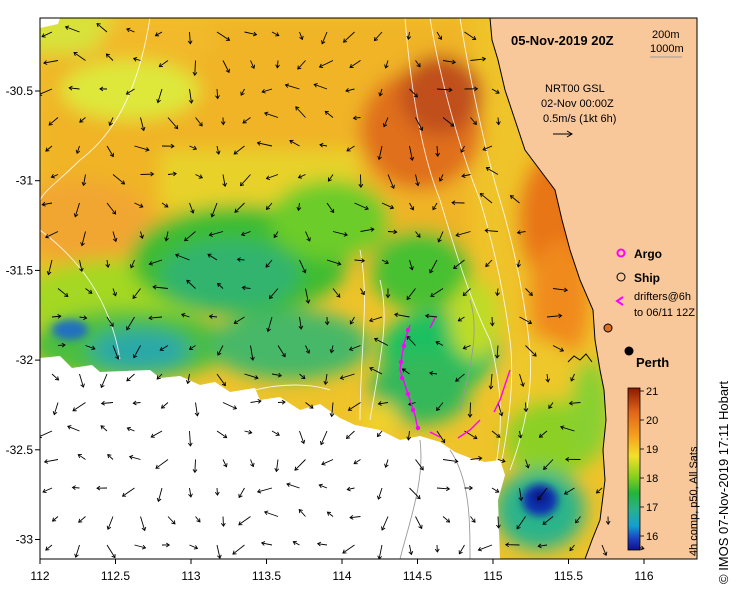  I want to click on colorbar-tick-label: 18, so click(652, 479).